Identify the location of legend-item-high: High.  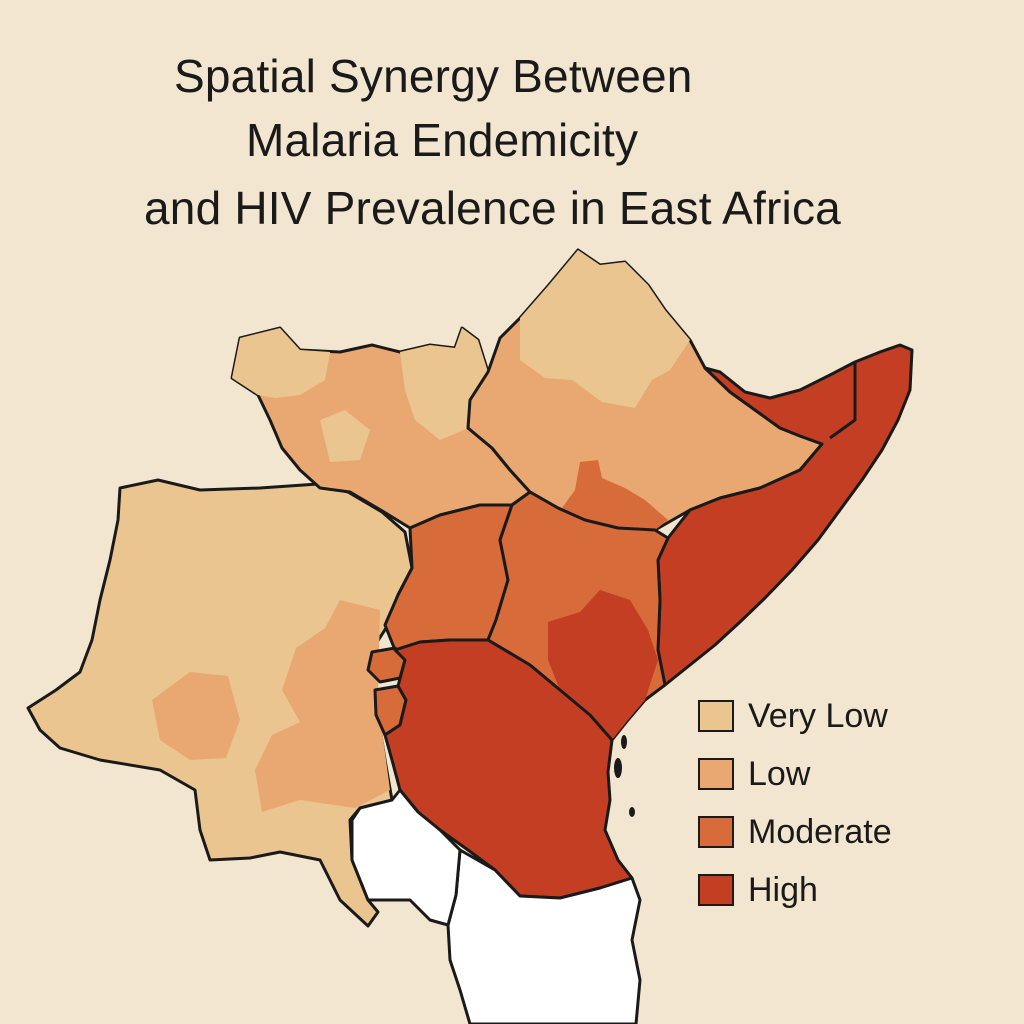
(758, 890).